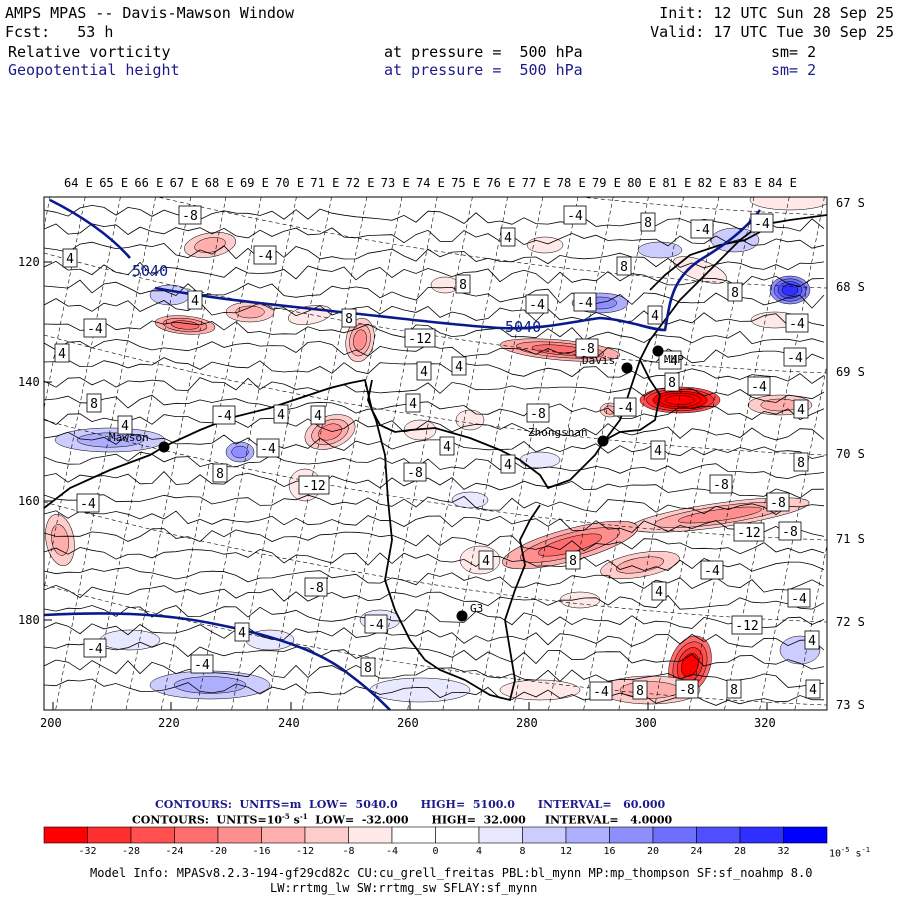 Image resolution: width=900 pixels, height=900 pixels. Describe the element at coordinates (51, 723) in the screenshot. I see `bottom-x-tick-label: 200` at that location.